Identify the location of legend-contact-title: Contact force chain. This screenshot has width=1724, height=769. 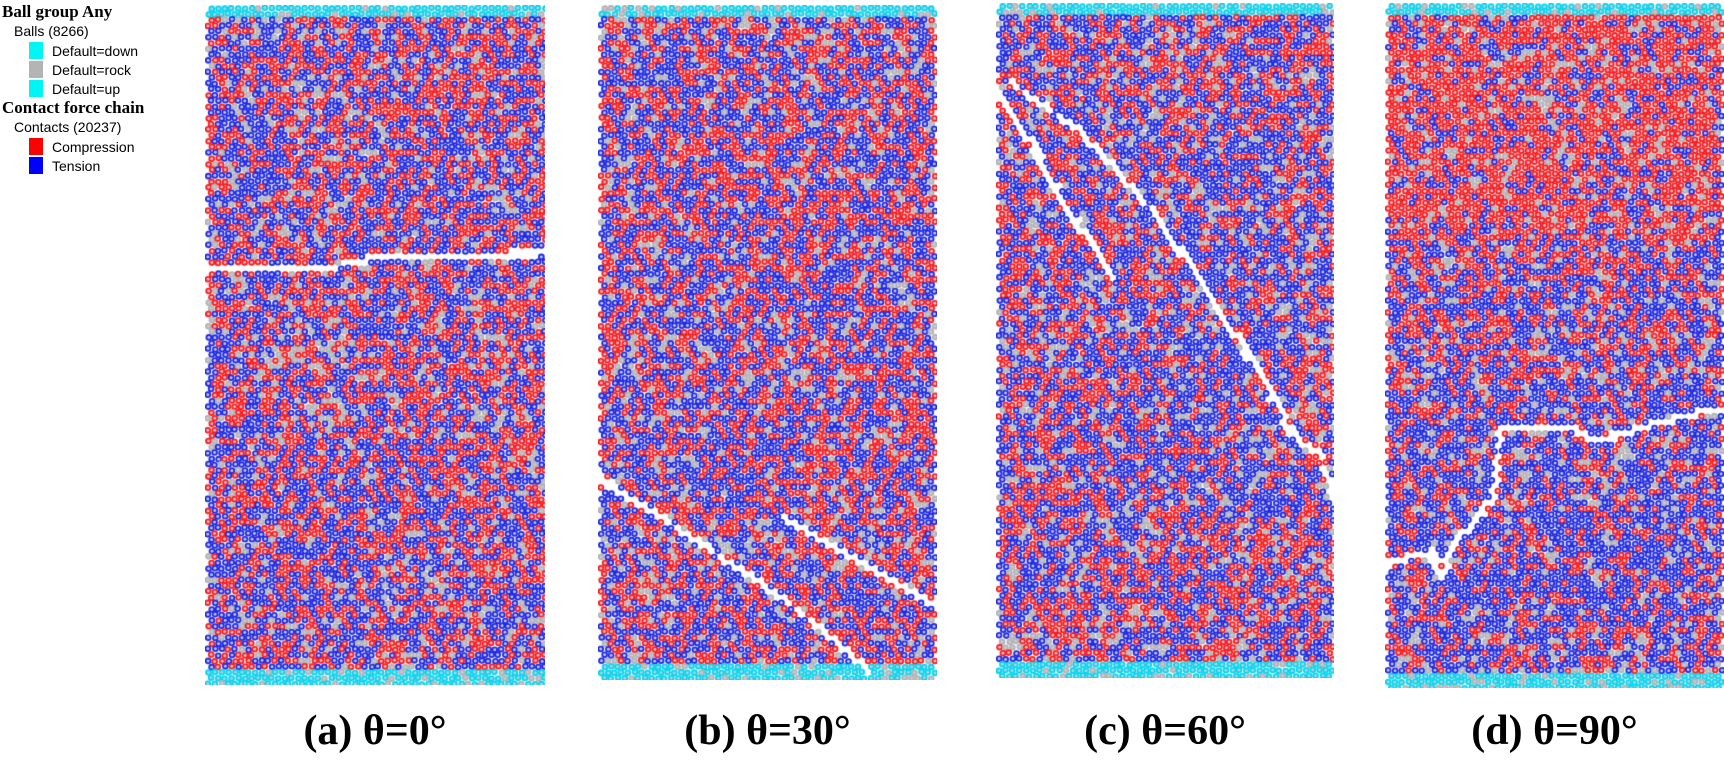
(73, 107).